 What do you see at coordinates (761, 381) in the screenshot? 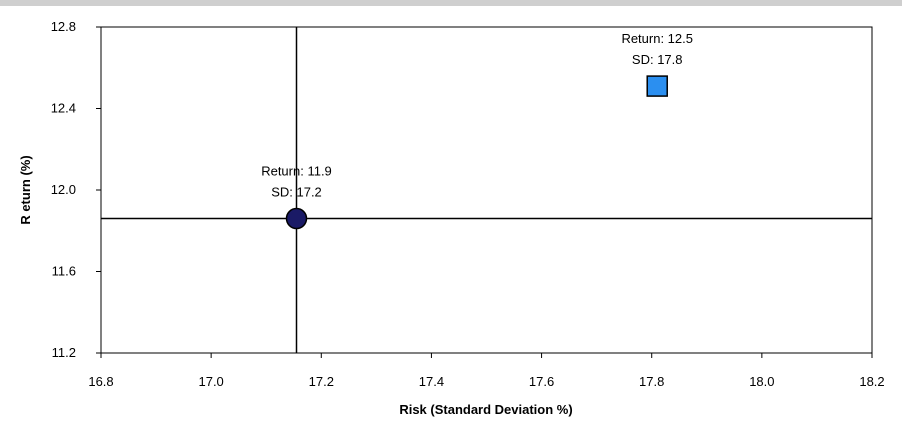
I see `x-tick-label: 18.0` at bounding box center [761, 381].